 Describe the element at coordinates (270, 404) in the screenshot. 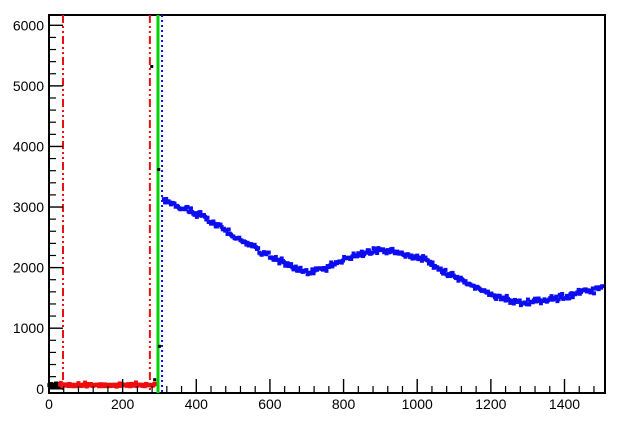

I see `x-tick-label: 600` at that location.